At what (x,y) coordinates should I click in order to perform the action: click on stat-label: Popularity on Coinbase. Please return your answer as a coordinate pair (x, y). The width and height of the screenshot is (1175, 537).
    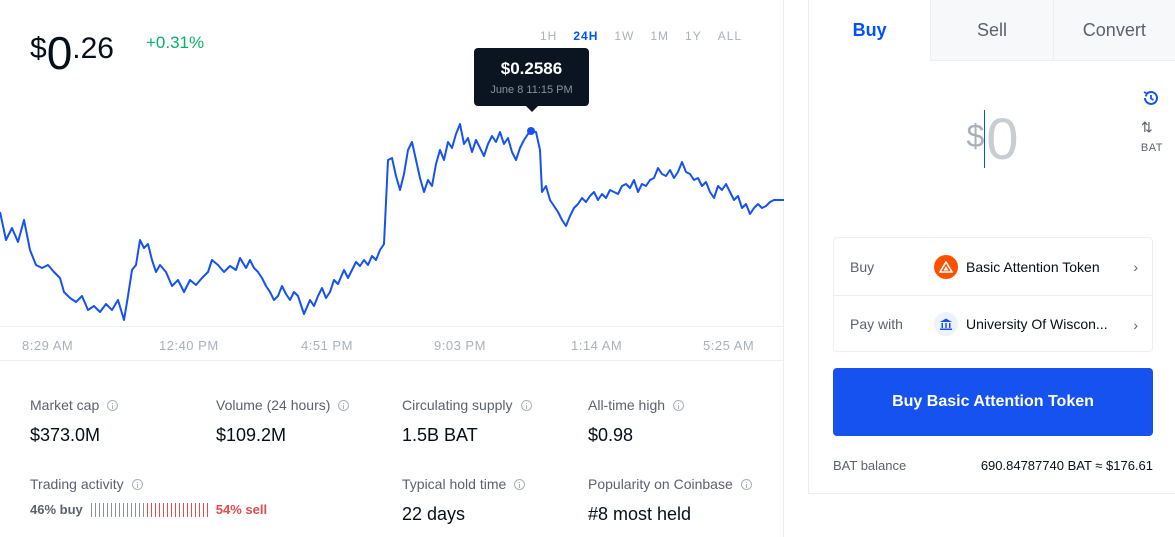
    Looking at the image, I should click on (660, 484).